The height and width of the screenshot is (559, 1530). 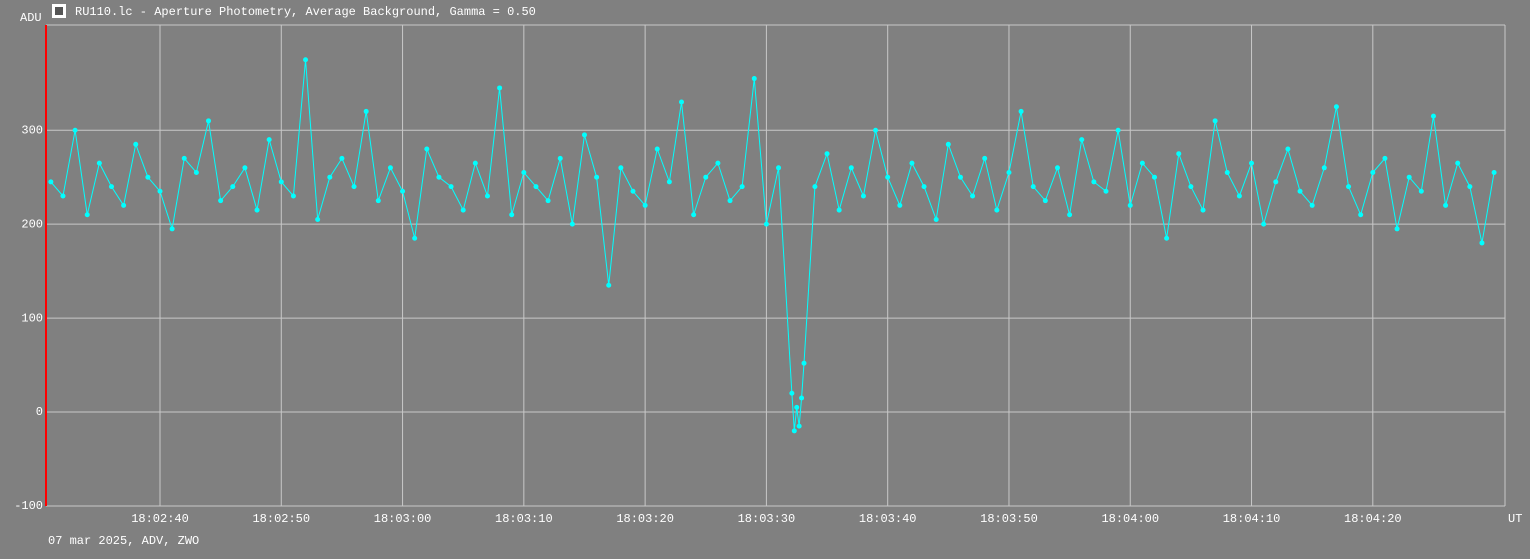 What do you see at coordinates (32, 224) in the screenshot?
I see `y-tick-label: 200` at bounding box center [32, 224].